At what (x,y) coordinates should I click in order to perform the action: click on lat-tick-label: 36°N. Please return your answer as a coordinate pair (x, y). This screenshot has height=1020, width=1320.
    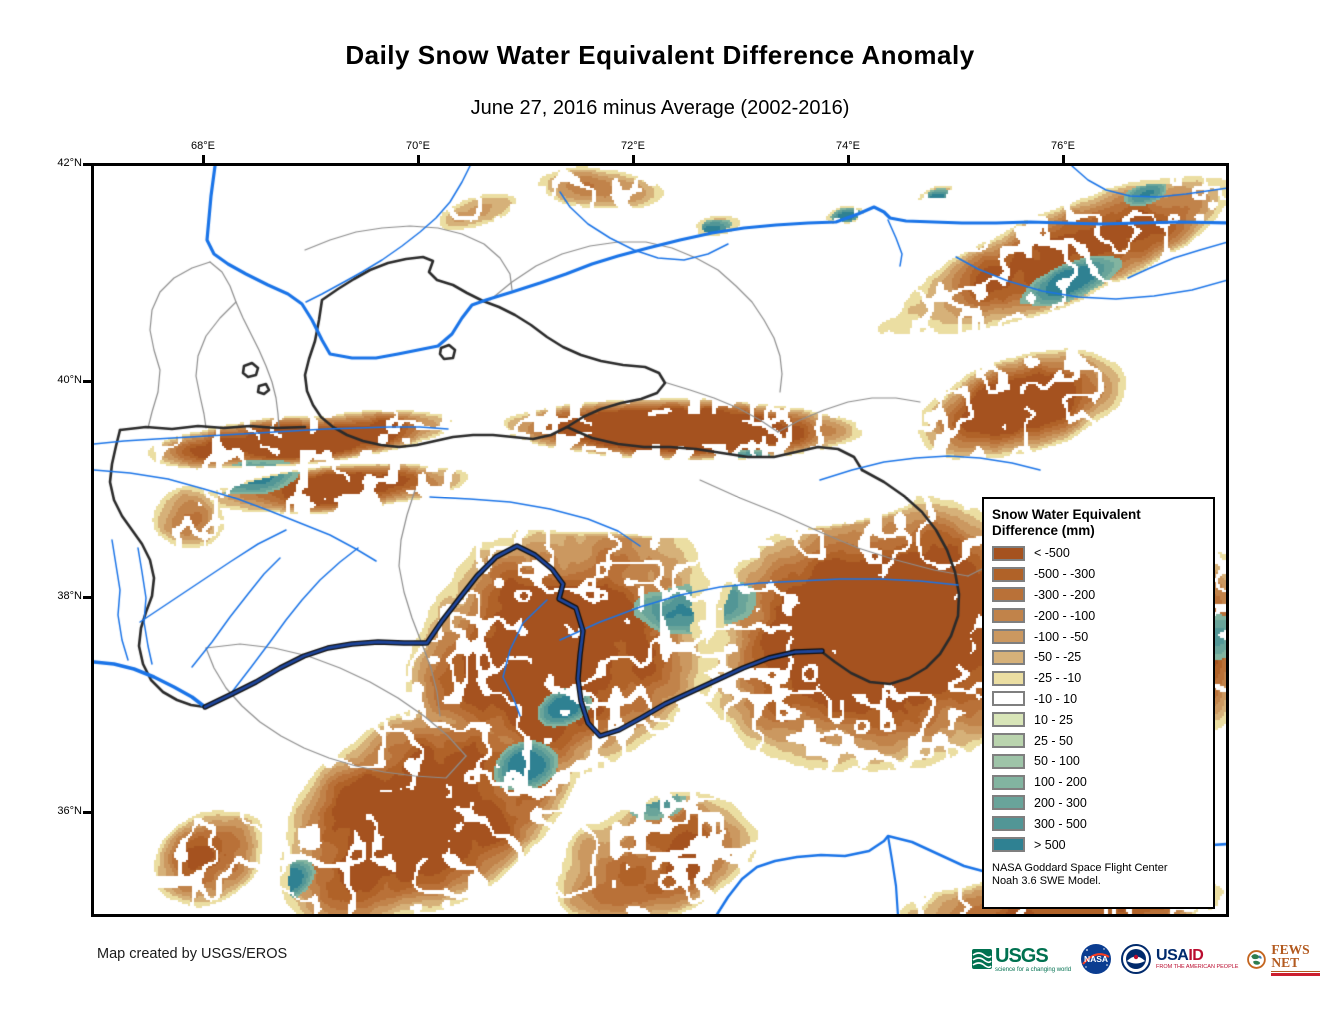
    Looking at the image, I should click on (69, 811).